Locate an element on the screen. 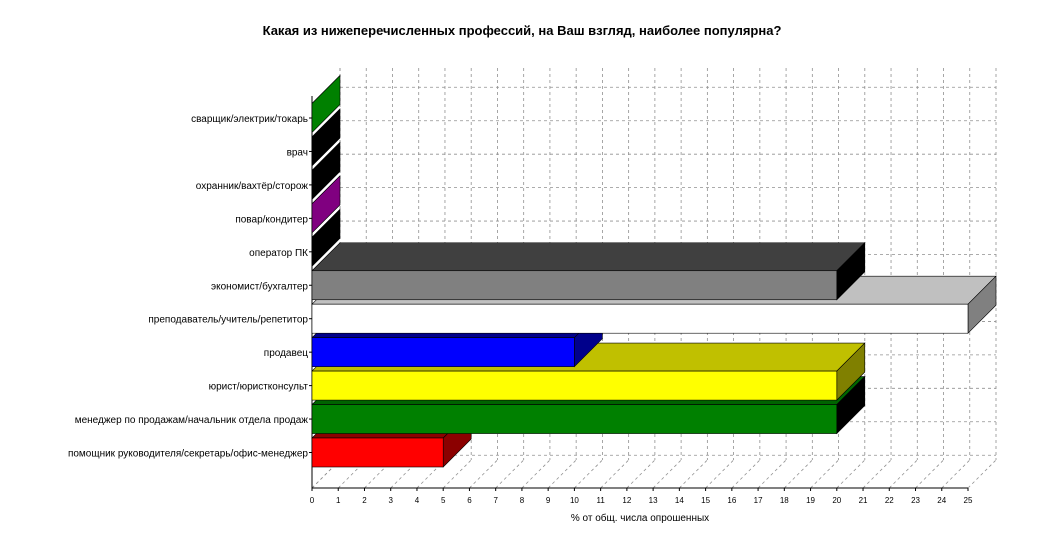  x-tick-label: 8 is located at coordinates (522, 500).